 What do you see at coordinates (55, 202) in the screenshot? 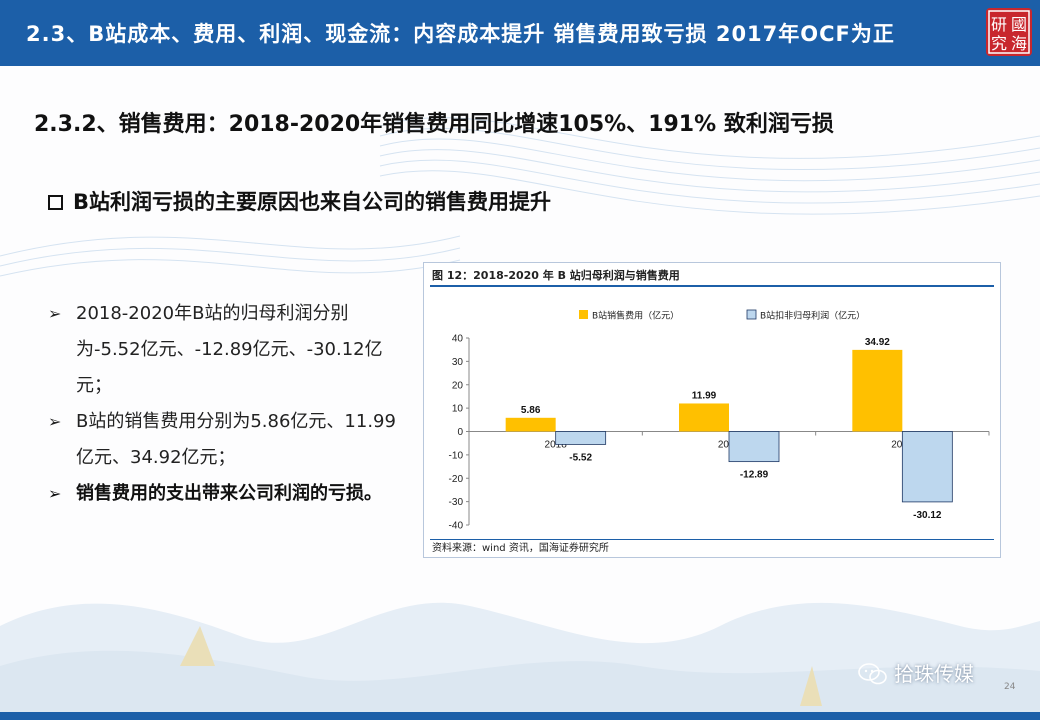
I see `square-bullet-icon` at bounding box center [55, 202].